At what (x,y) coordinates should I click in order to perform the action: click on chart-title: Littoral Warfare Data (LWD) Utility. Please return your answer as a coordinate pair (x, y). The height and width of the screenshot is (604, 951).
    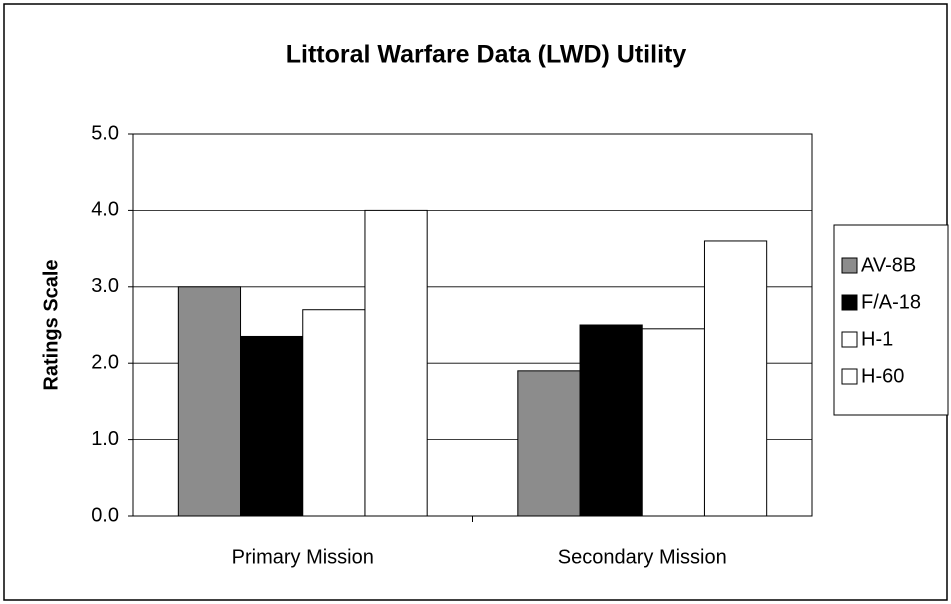
    Looking at the image, I should click on (486, 55).